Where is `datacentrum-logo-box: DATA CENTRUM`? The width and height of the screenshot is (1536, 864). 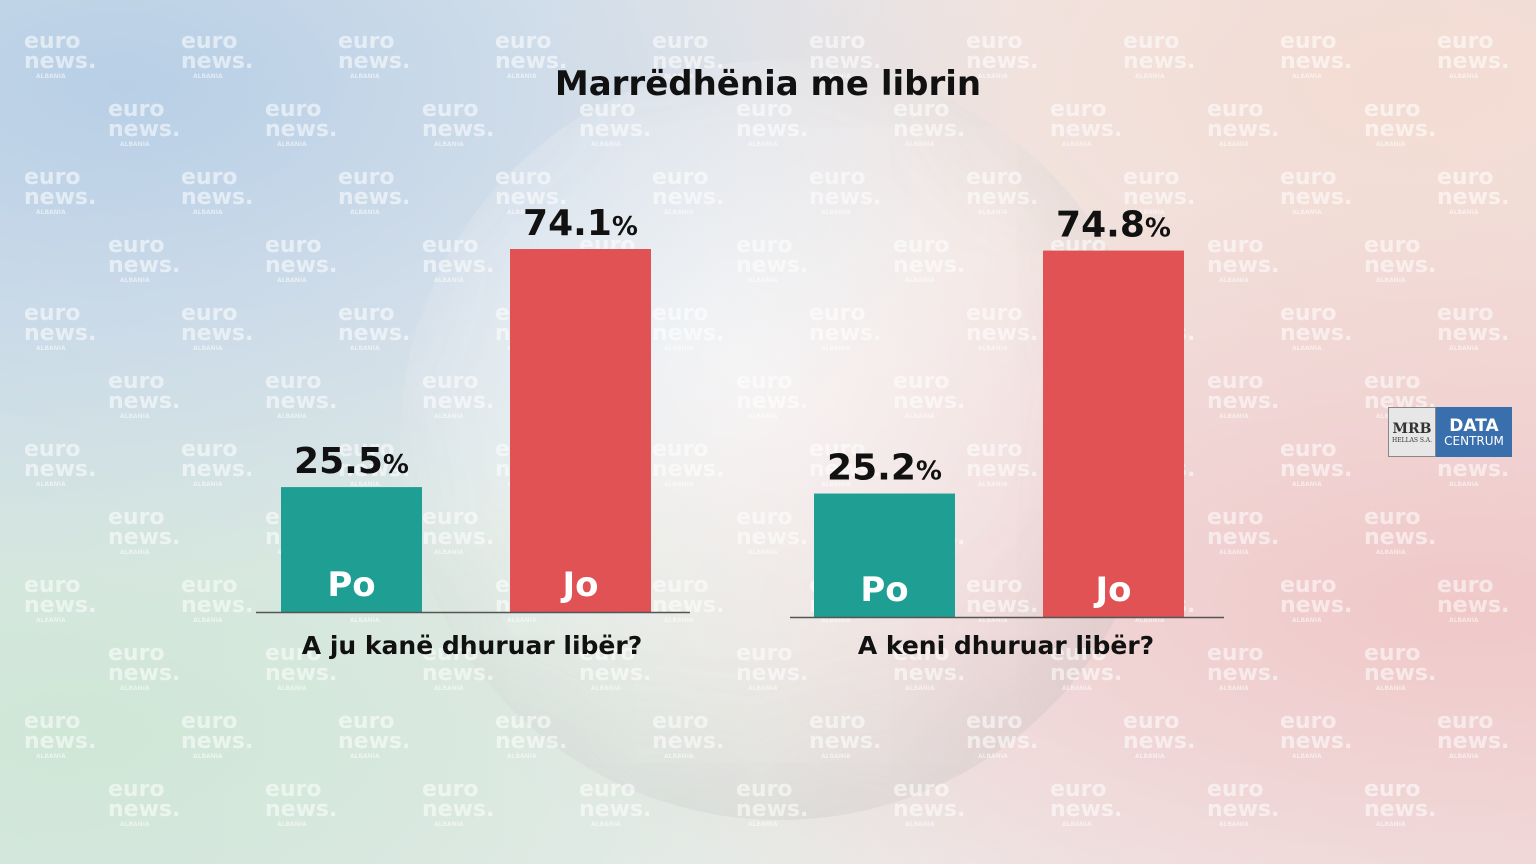
datacentrum-logo-box: DATA CENTRUM is located at coordinates (1474, 432).